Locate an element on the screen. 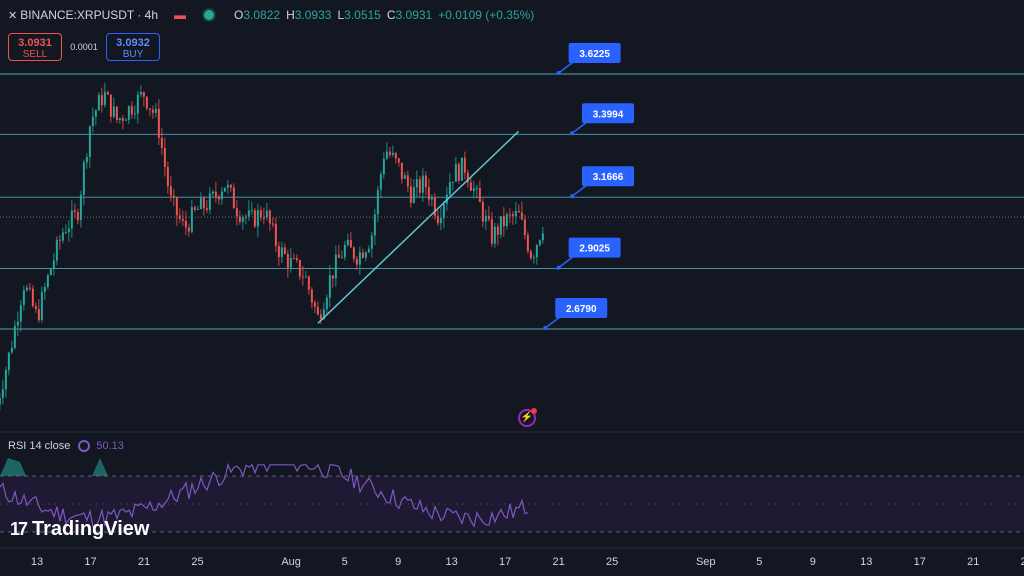 Image resolution: width=1024 pixels, height=576 pixels. alert-bolt-icon: ⚡ is located at coordinates (527, 417).